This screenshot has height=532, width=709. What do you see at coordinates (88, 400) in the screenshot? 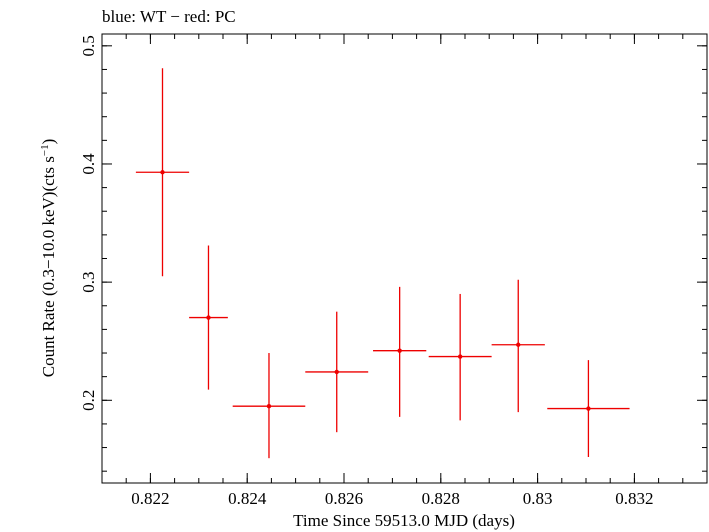
I see `y-tick-label: 0.2` at bounding box center [88, 400].